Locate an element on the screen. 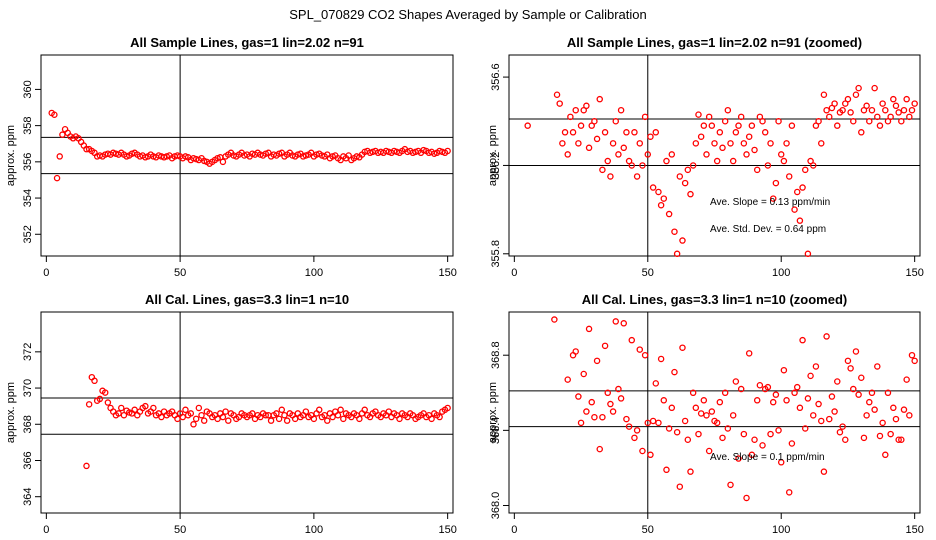  y-tick-label: 368.4 is located at coordinates (496, 431).